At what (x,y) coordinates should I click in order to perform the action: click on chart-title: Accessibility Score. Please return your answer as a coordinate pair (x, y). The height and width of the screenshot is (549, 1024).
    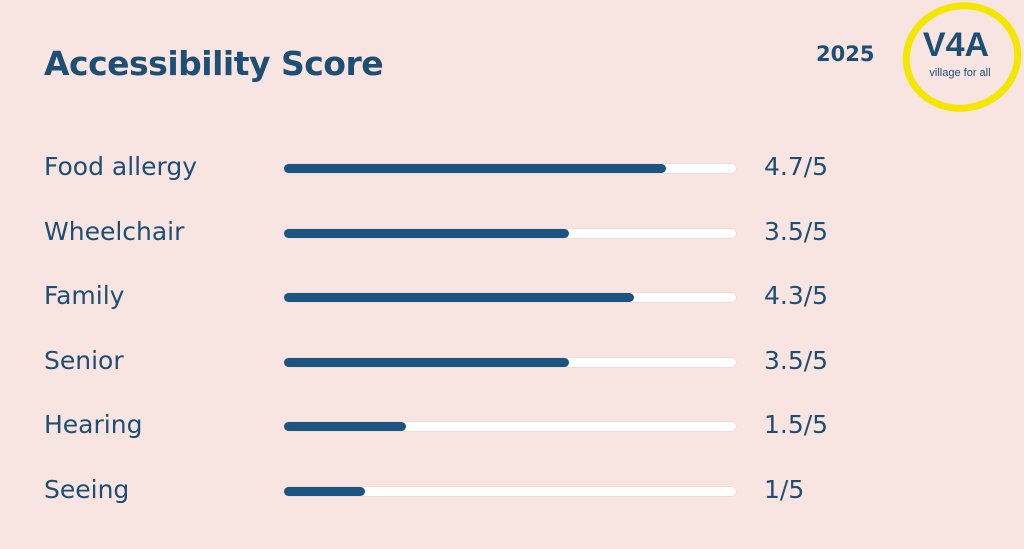
    Looking at the image, I should click on (214, 63).